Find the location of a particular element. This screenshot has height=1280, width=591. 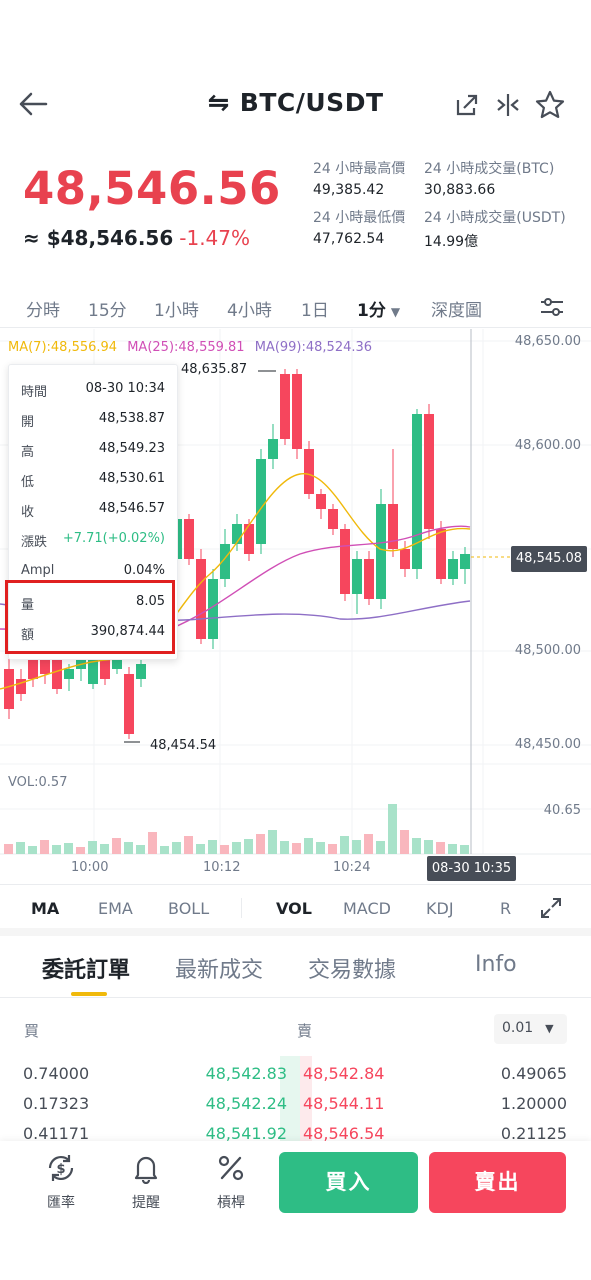

currency-exchange-icon: $ is located at coordinates (61, 1168).